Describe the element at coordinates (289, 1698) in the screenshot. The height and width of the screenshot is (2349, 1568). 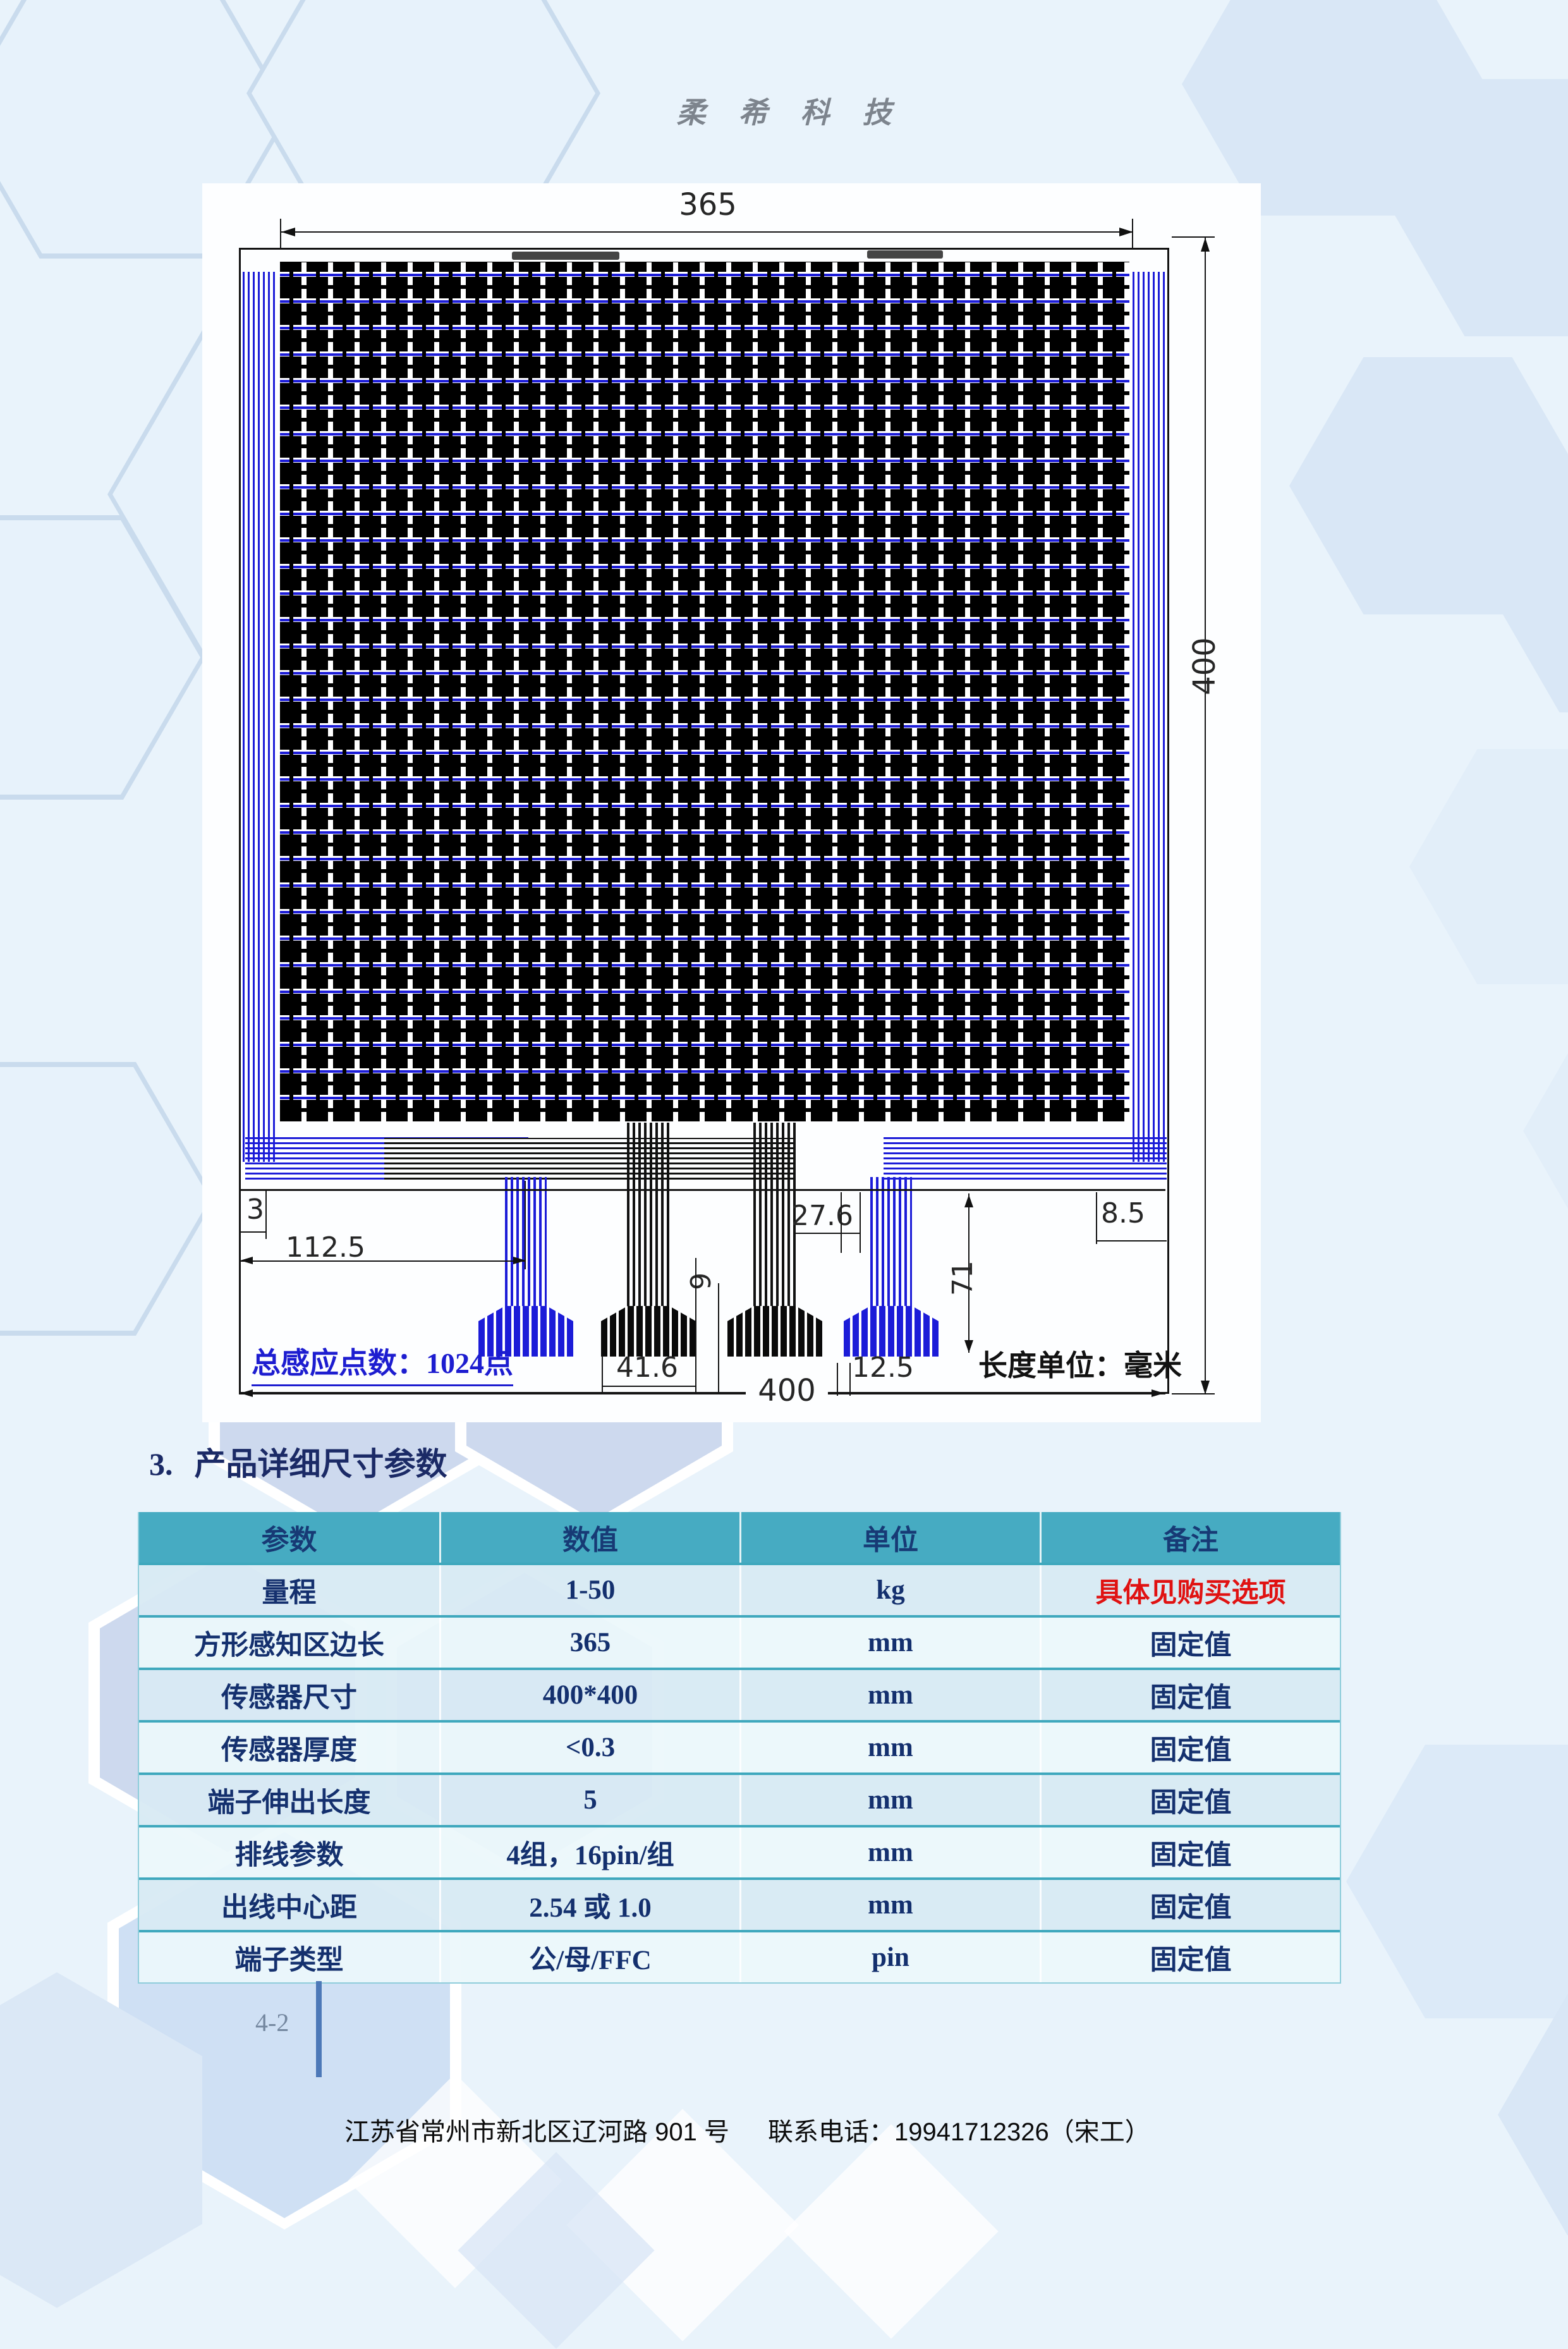
I see `cell-param: 传感器尺寸` at that location.